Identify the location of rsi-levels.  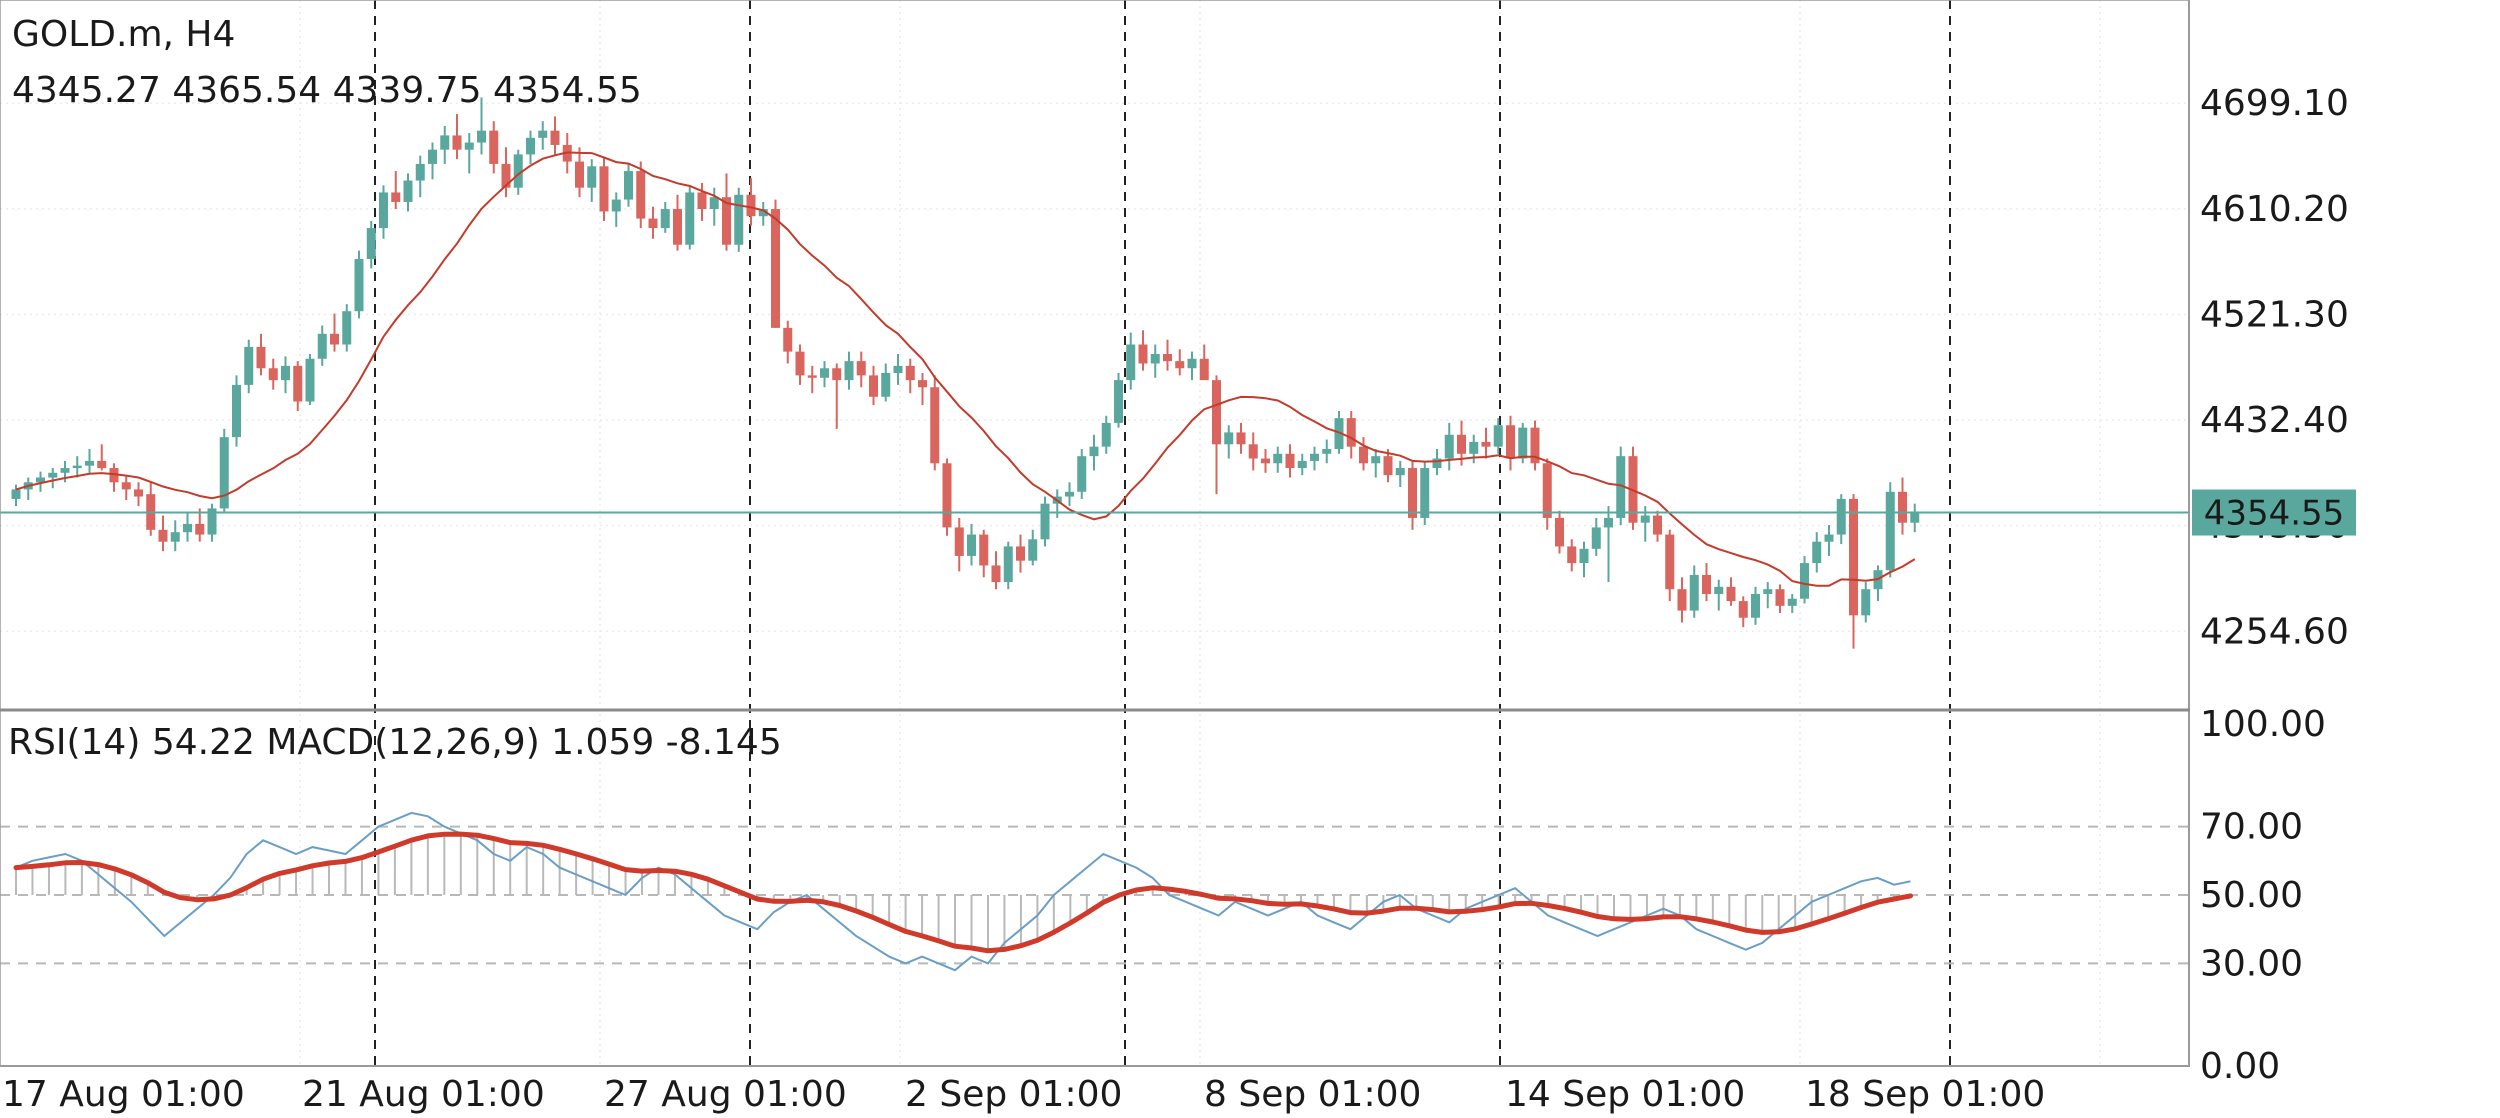
(1095, 895).